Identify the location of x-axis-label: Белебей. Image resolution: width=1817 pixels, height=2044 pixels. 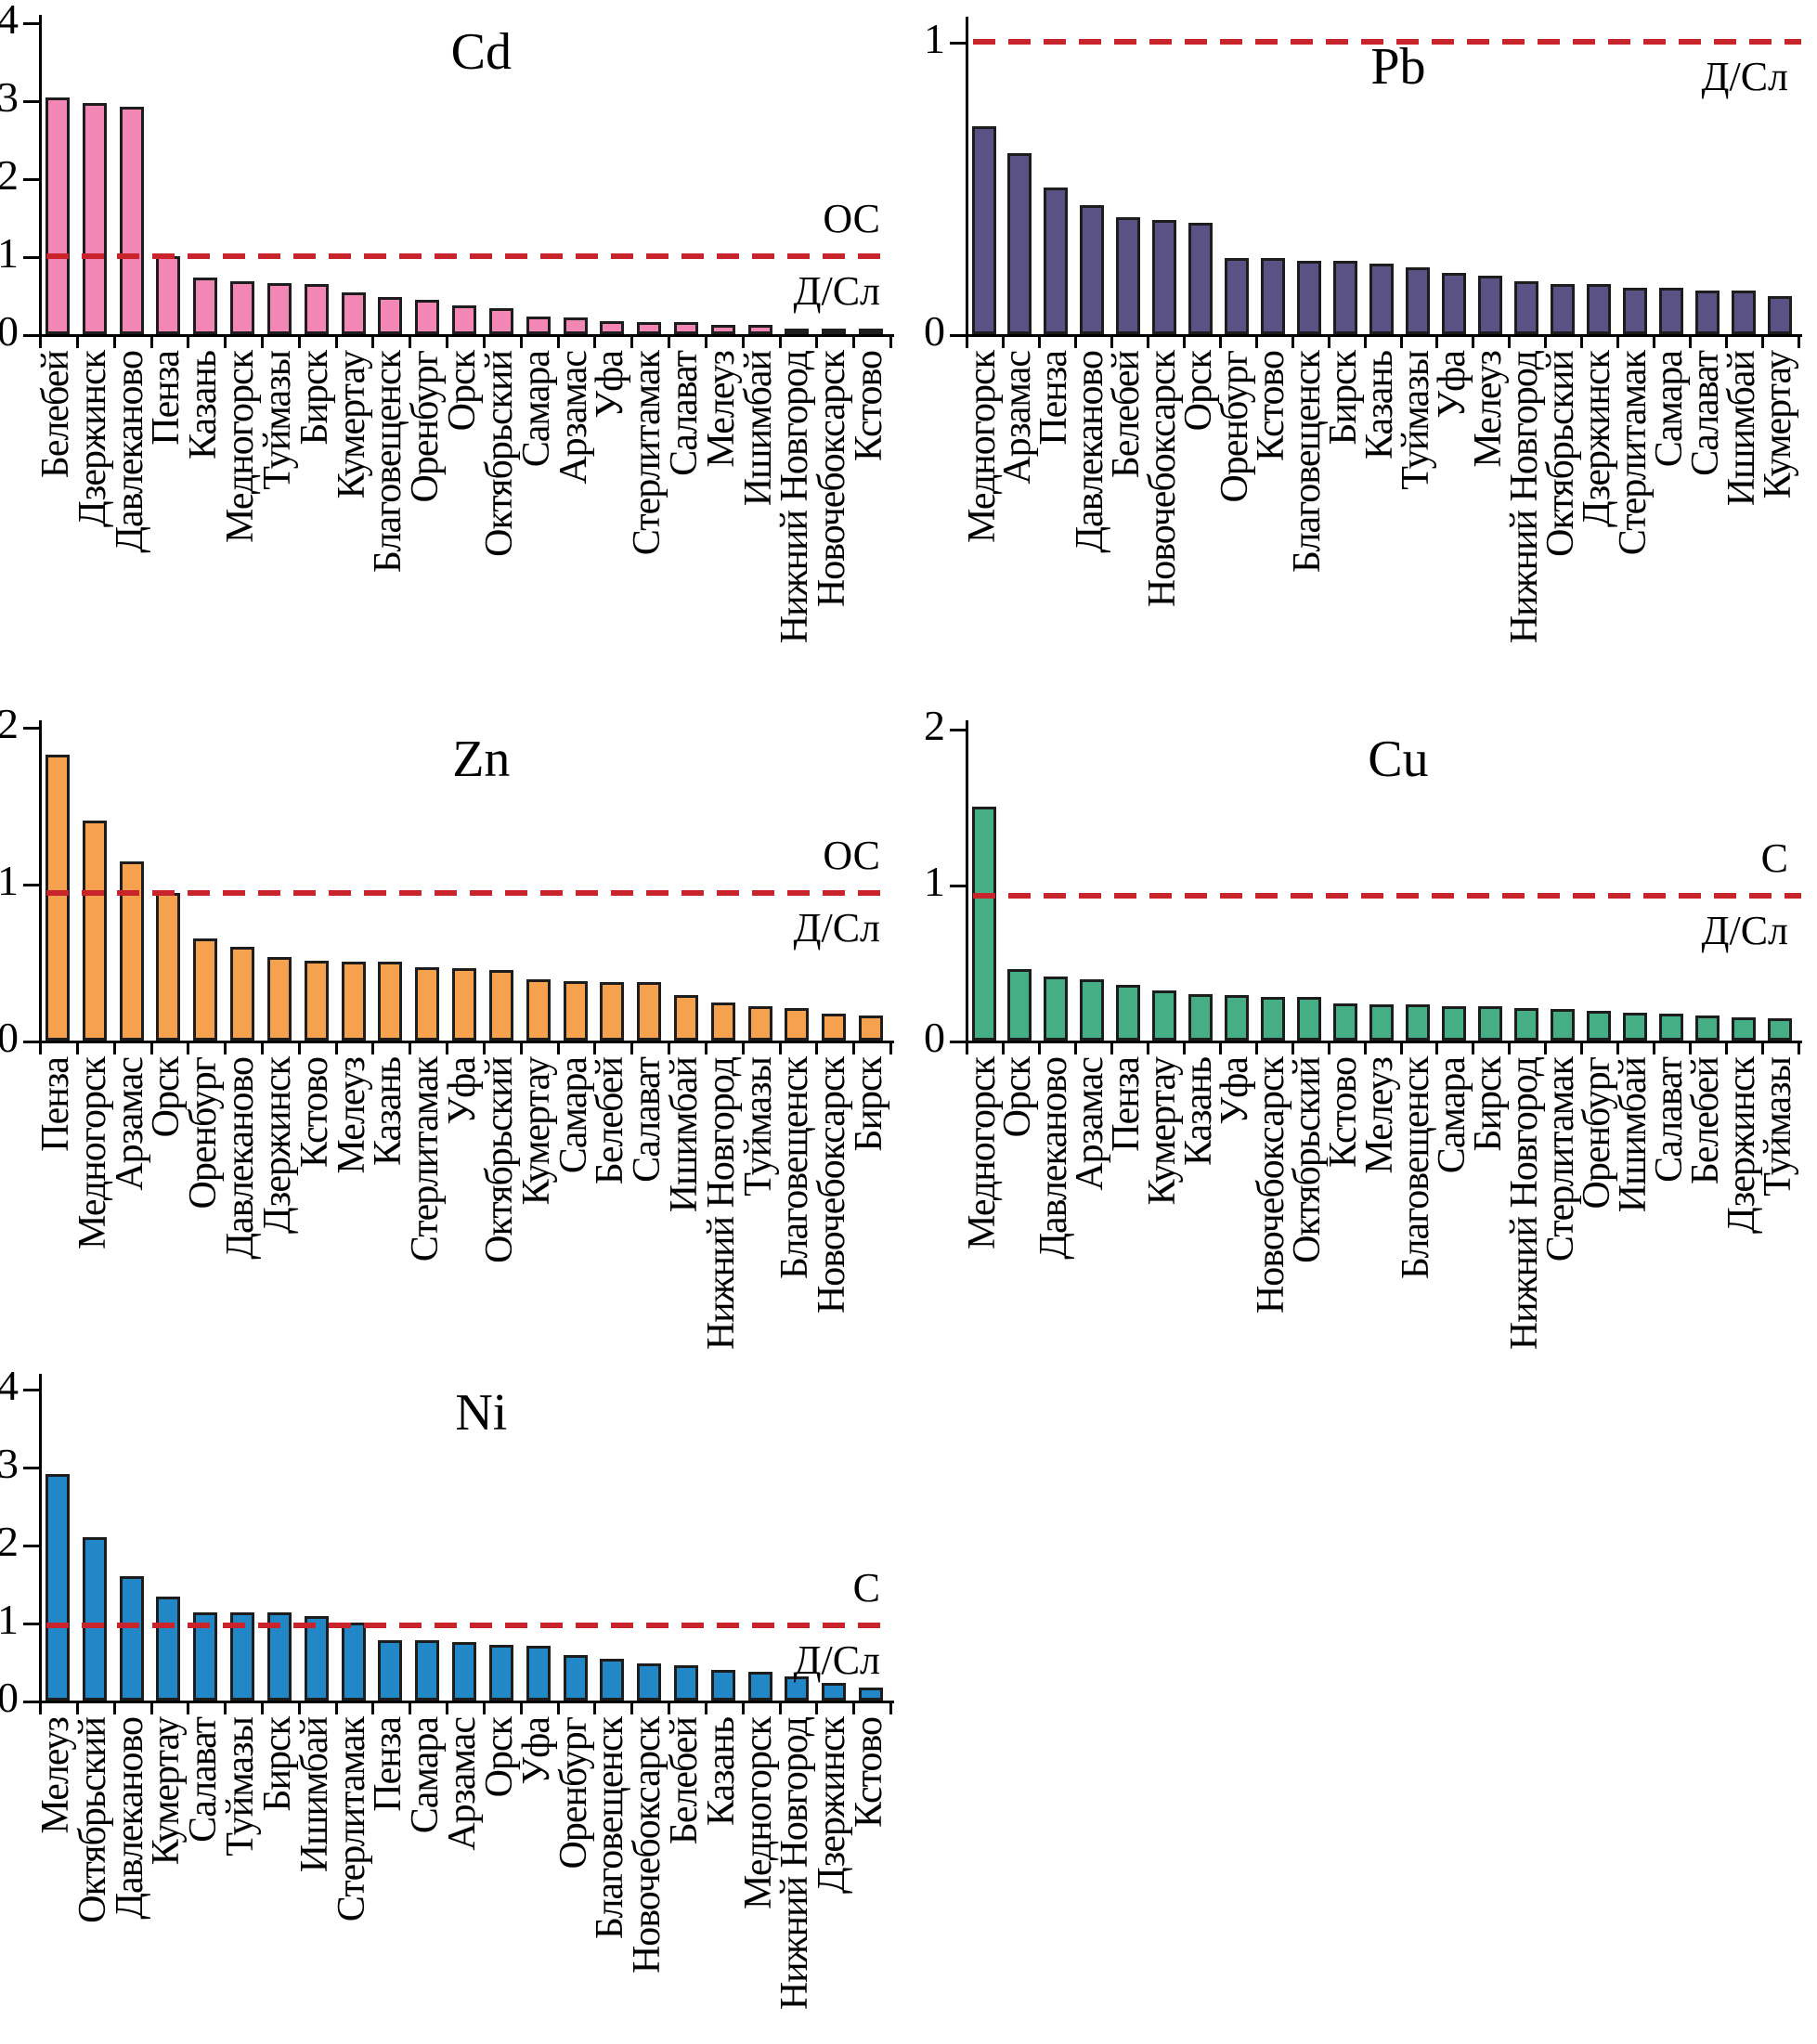
(611, 1121).